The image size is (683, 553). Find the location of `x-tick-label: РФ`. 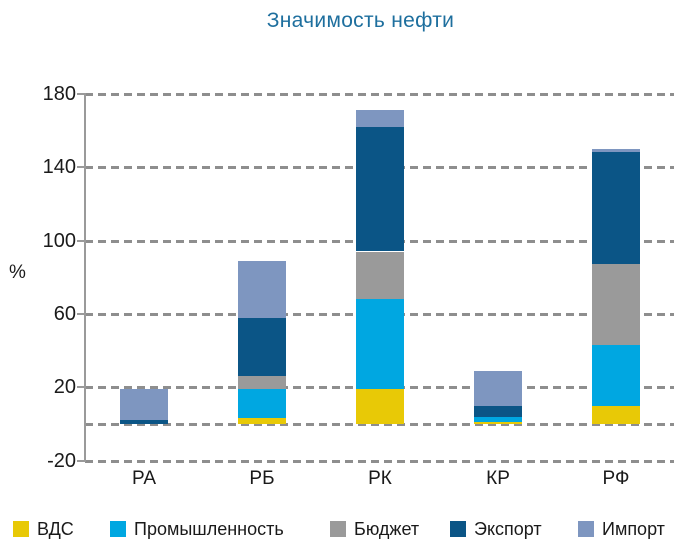

x-tick-label: РФ is located at coordinates (616, 478).